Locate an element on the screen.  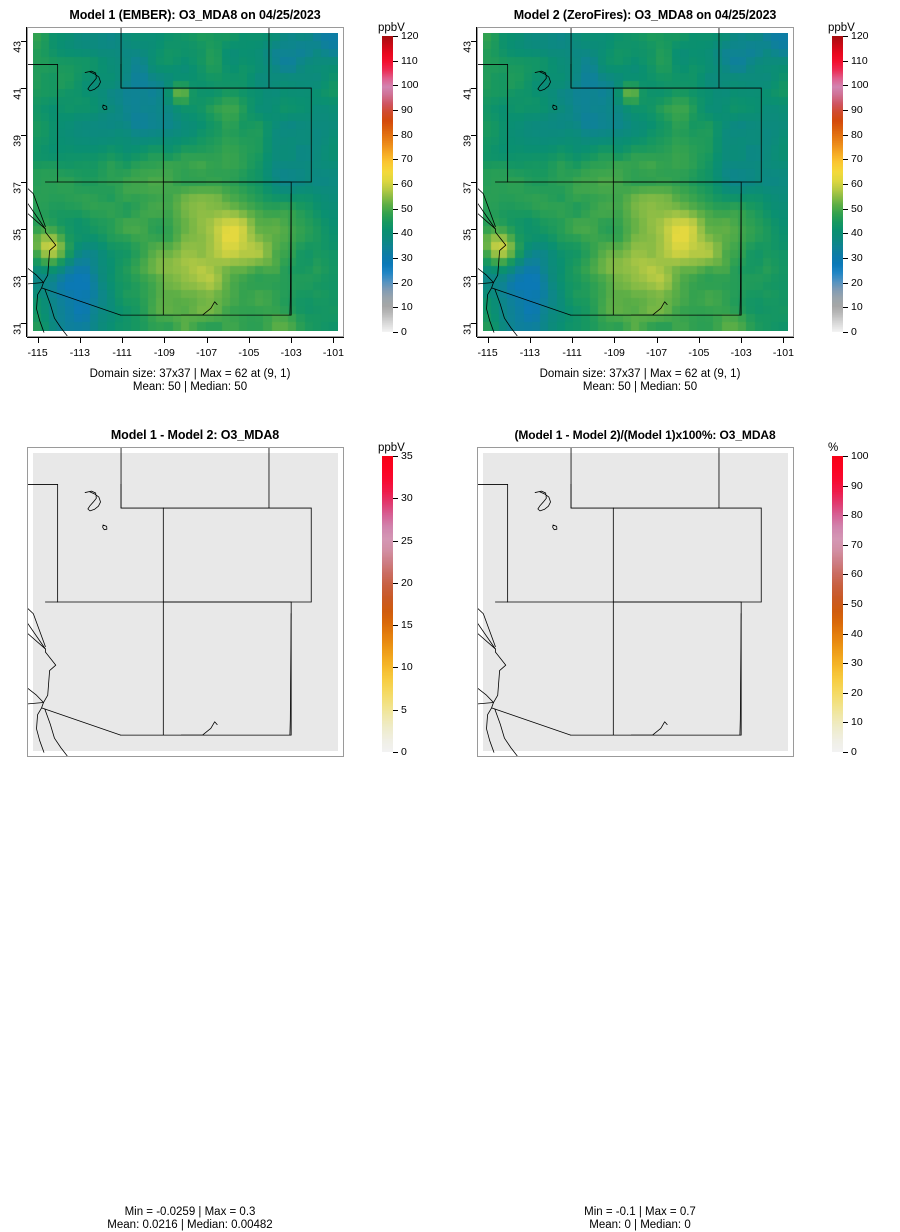
colorbar-tick-label: 60 is located at coordinates (857, 574).